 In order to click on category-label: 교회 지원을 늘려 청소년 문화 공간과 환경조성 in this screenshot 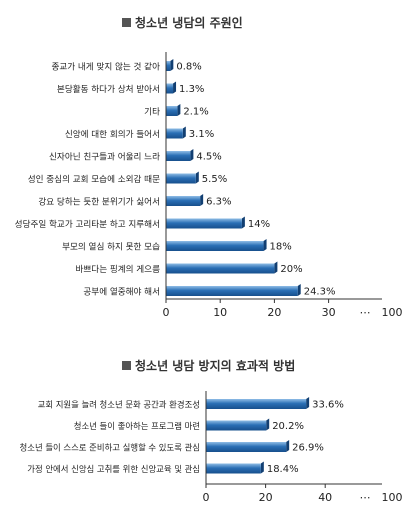, I will do `click(119, 405)`.